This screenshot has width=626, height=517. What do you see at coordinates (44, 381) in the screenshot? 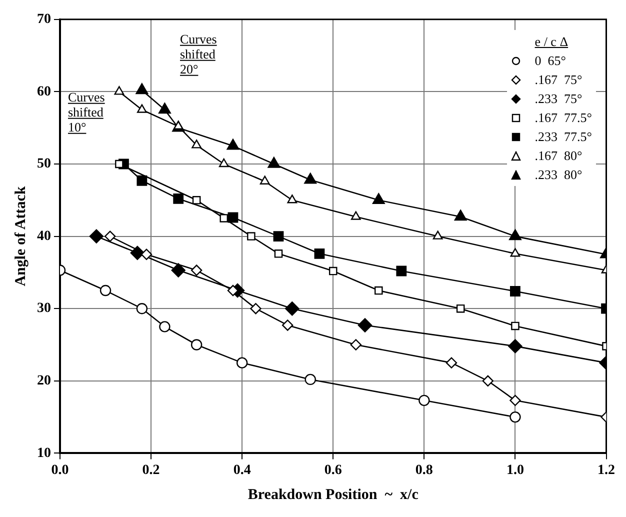
I see `y-tick-label: 20` at bounding box center [44, 381].